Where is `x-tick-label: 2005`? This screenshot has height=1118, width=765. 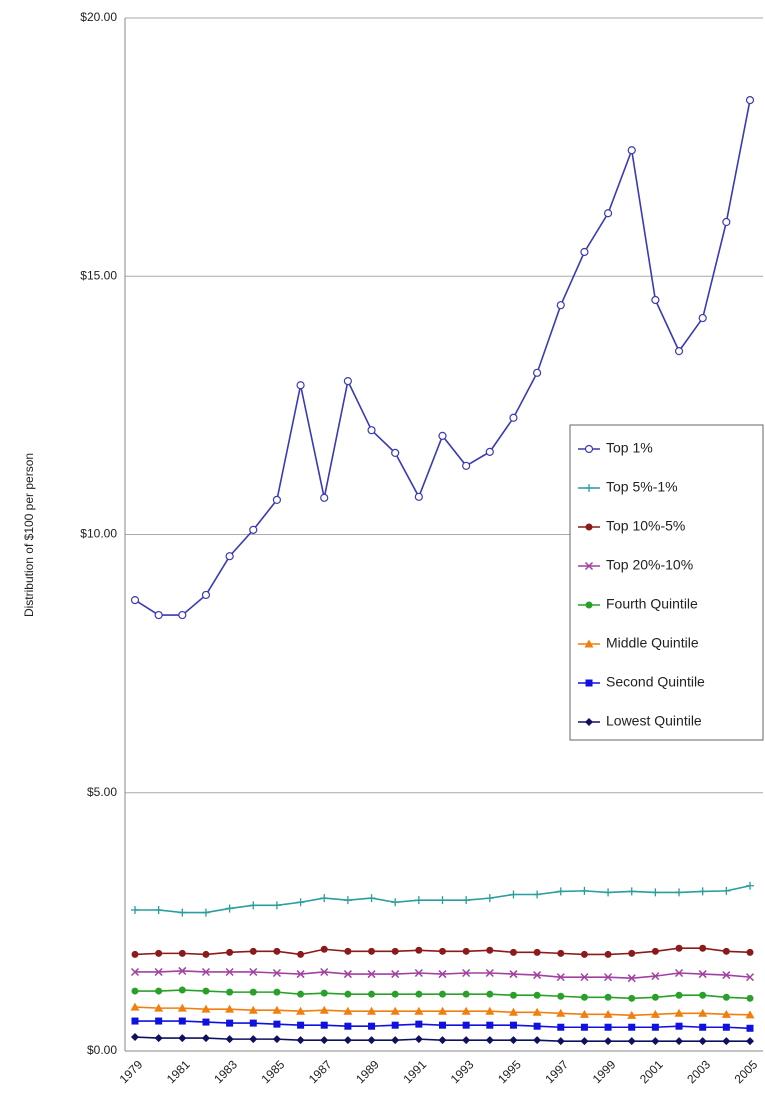
x-tick-label: 2005 is located at coordinates (746, 1071).